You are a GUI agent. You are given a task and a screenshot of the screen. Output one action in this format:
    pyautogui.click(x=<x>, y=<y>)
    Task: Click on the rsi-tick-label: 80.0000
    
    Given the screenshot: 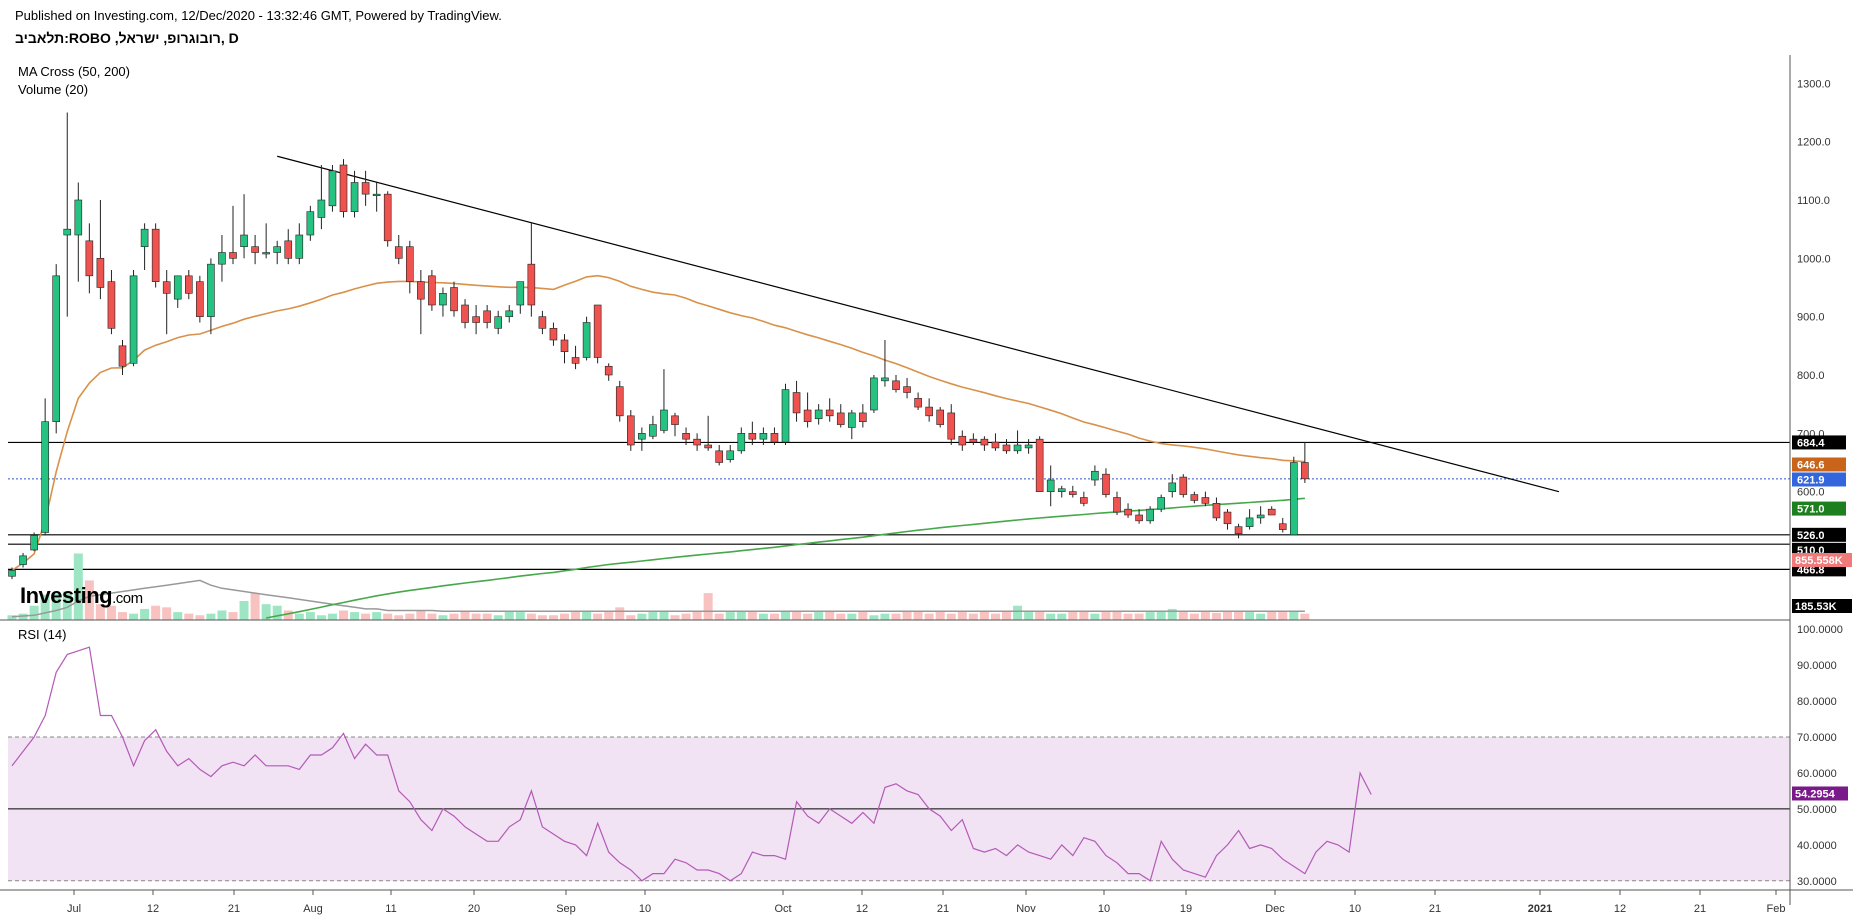 What is the action you would take?
    pyautogui.click(x=1817, y=702)
    